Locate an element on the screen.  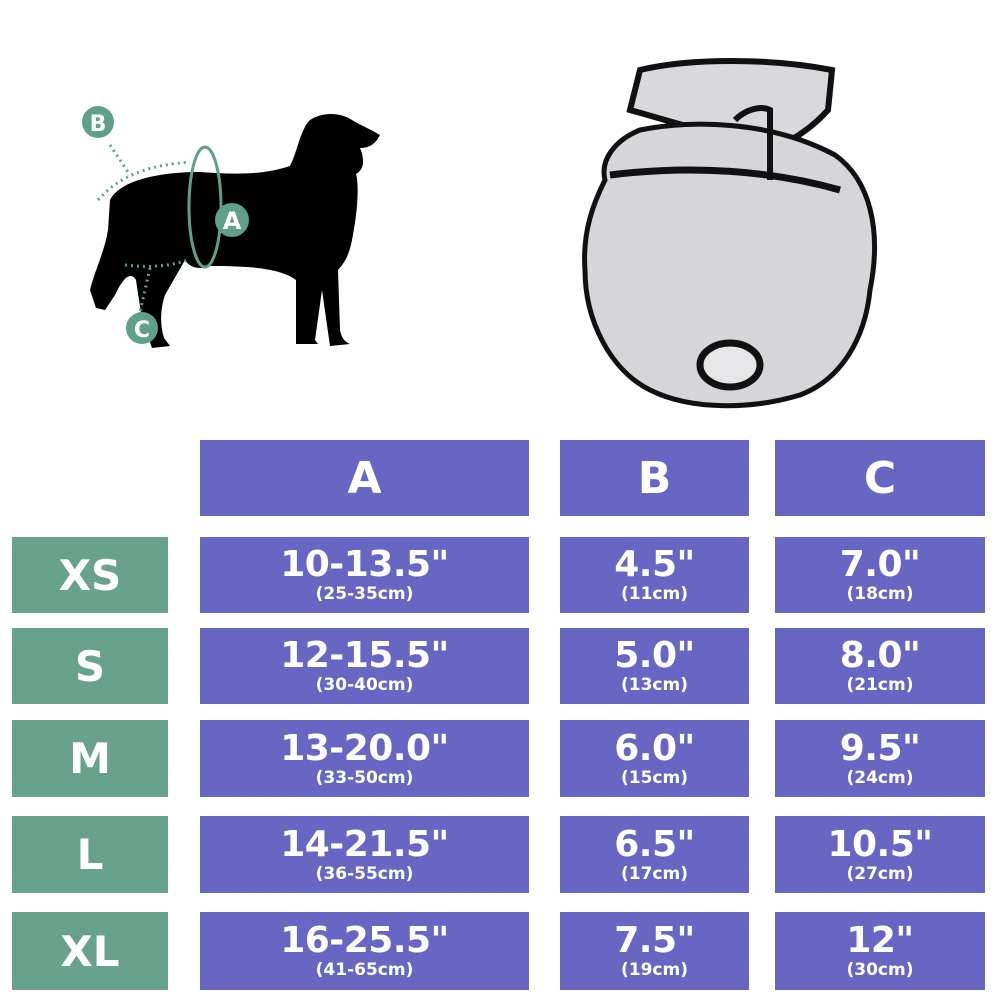
inches-value: 7.5" is located at coordinates (654, 940).